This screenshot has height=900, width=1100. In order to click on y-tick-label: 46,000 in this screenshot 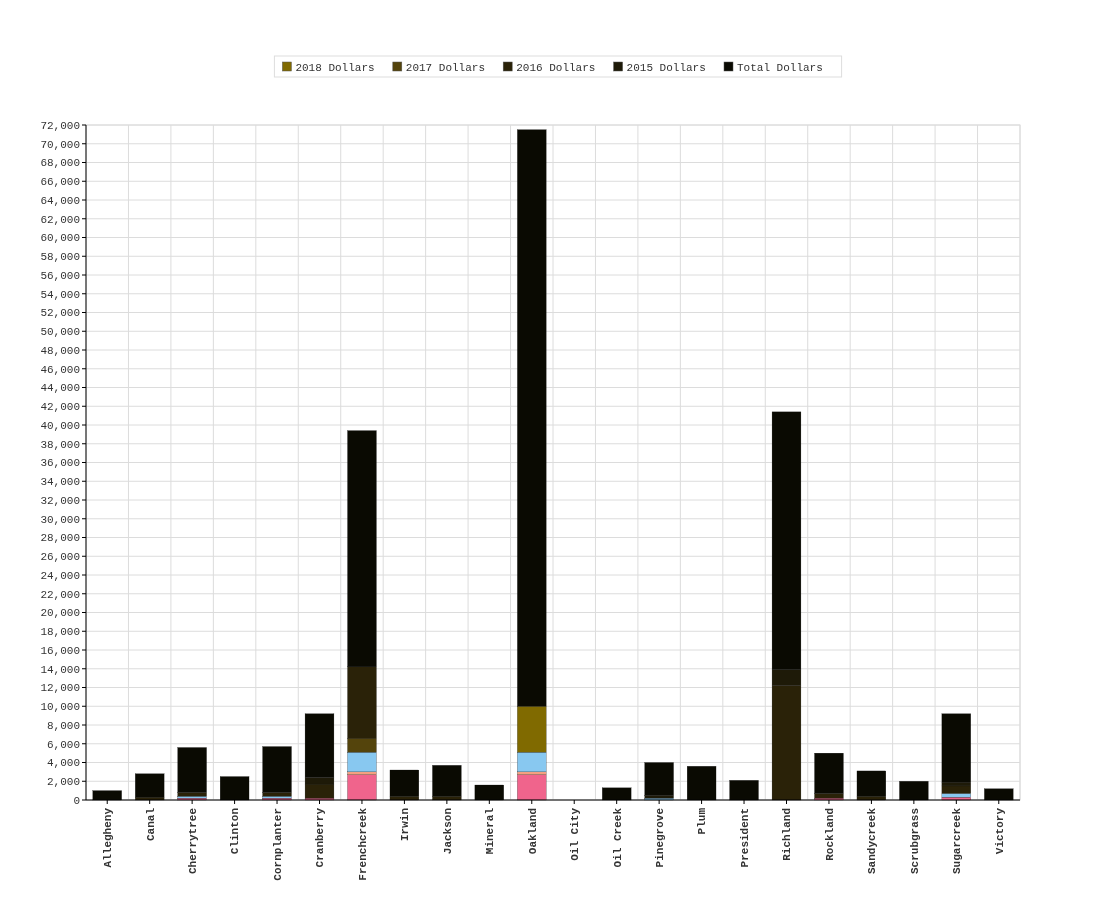, I will do `click(60, 369)`.